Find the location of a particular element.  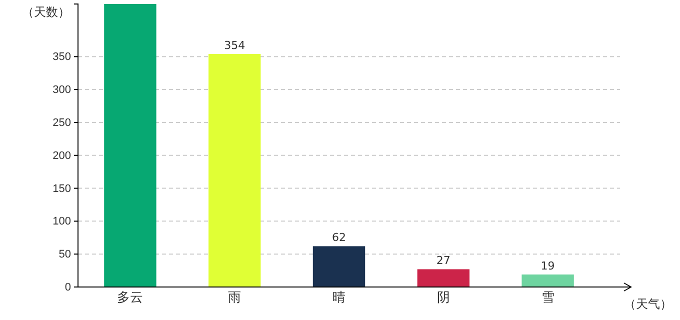

x-tick-label: 多云 is located at coordinates (130, 297).